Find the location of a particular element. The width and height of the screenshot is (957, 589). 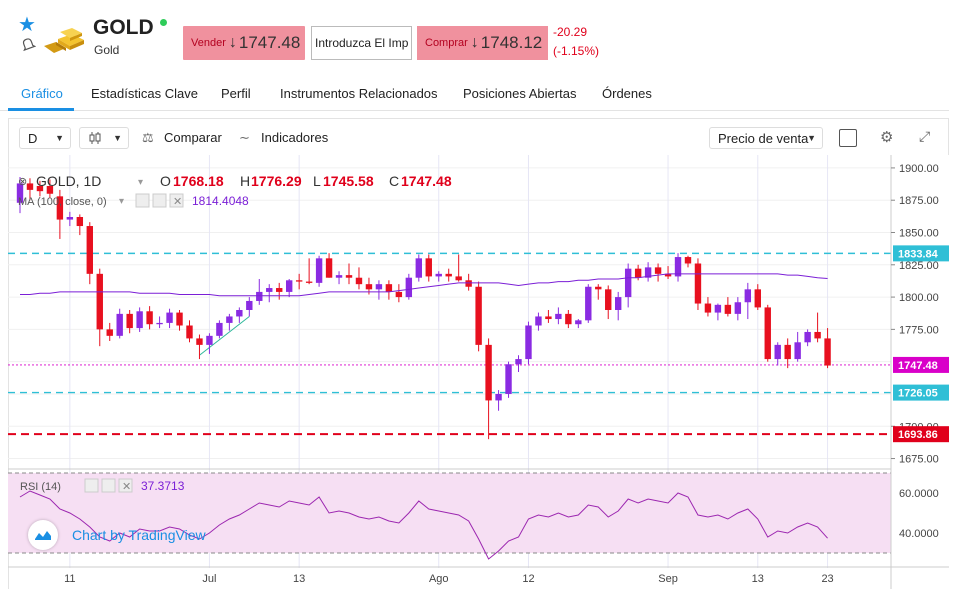

buy-label: Comprar is located at coordinates (446, 43).